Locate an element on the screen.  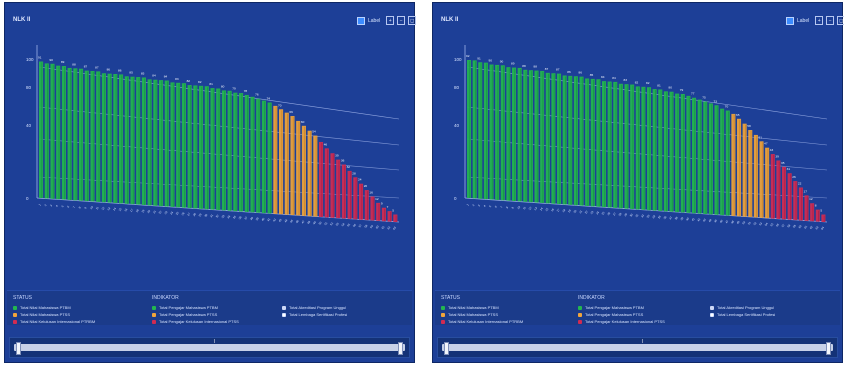
x-tick-label: 49 is located at coordinates (314, 222).